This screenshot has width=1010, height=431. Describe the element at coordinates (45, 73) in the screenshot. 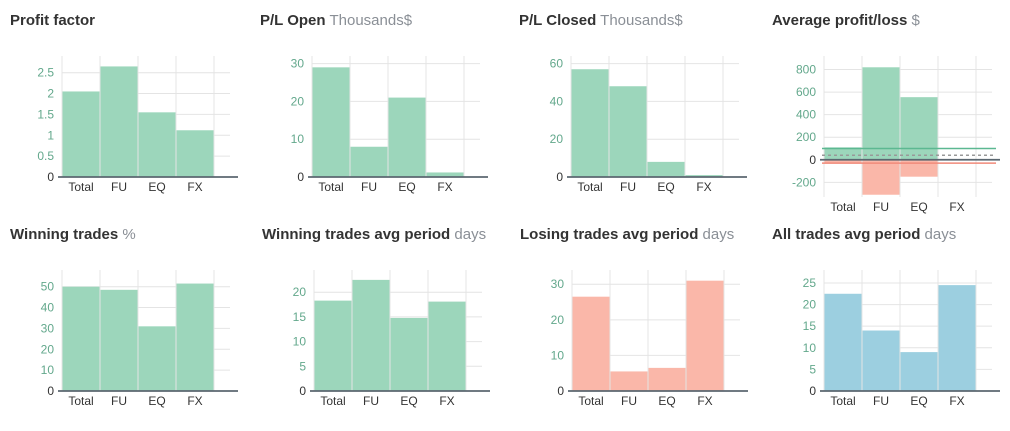

I see `y-tick-label: 2.5` at that location.